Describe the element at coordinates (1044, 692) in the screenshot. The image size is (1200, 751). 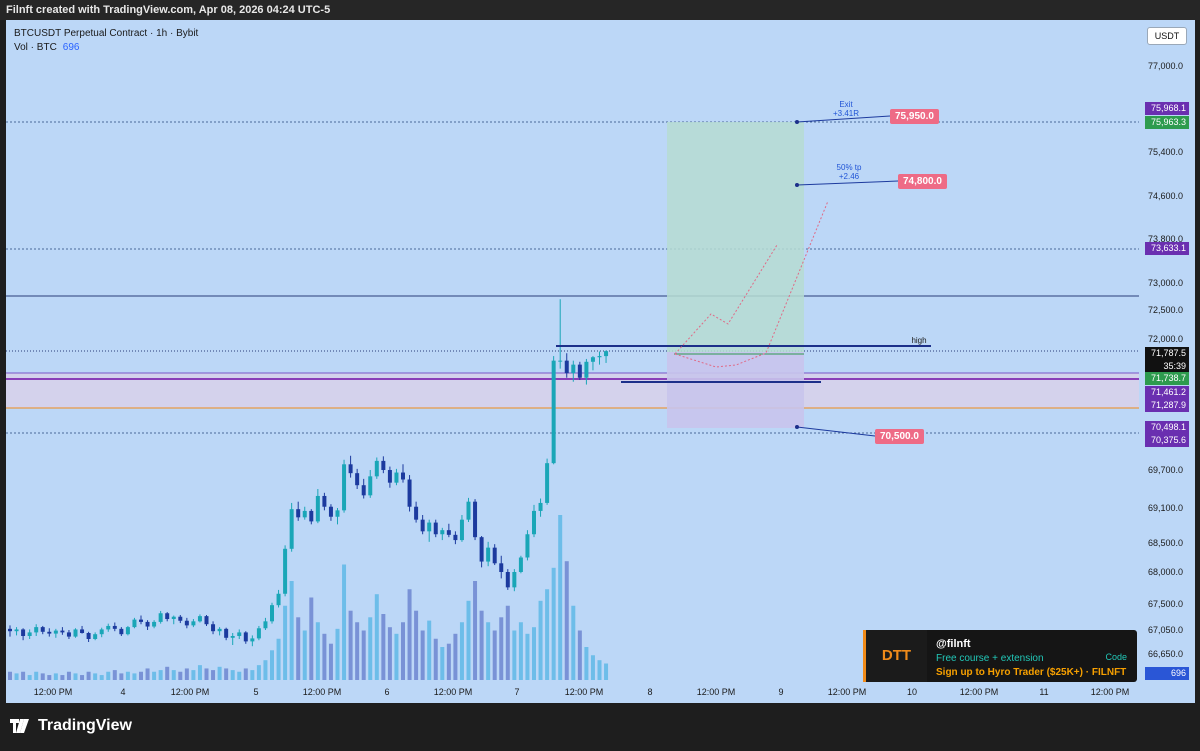
I see `time-tick-label: 11` at that location.